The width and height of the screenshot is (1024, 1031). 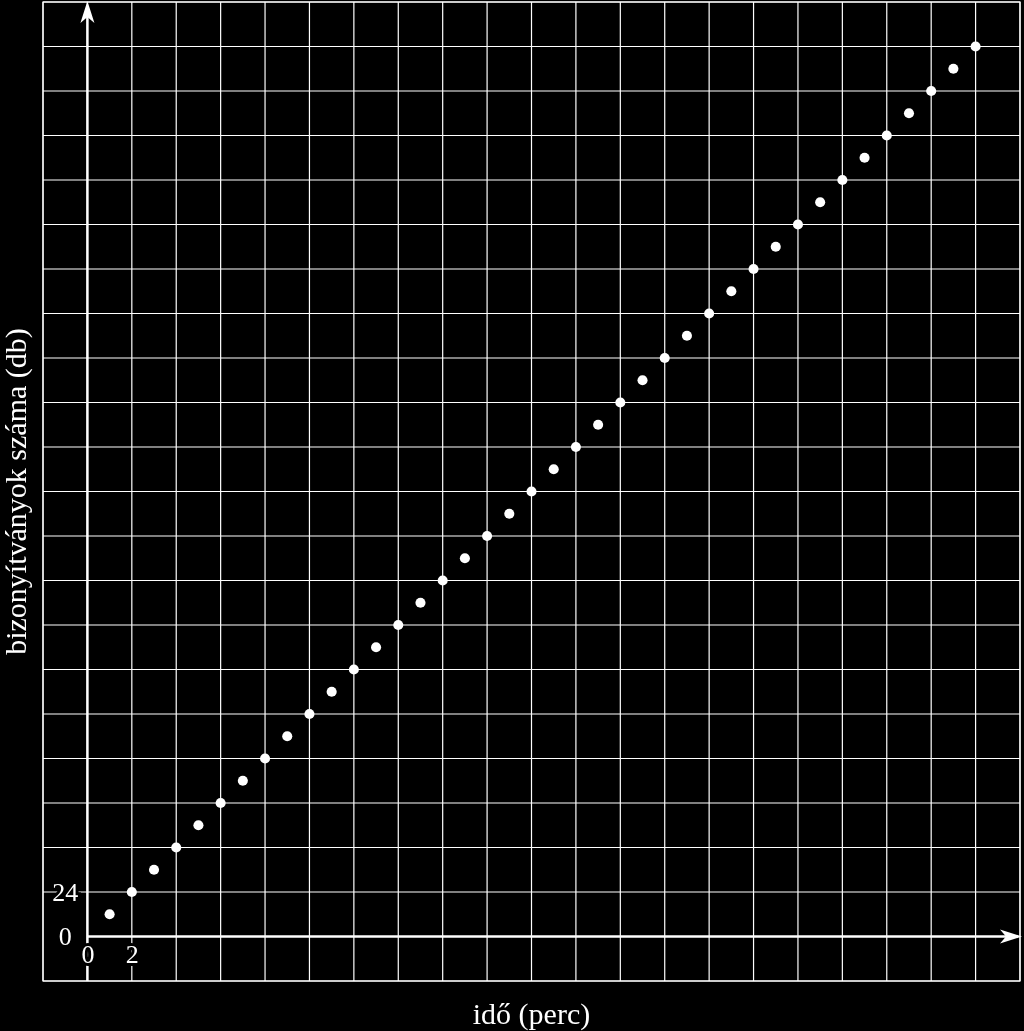 I want to click on y-tick-label: 24, so click(x=65, y=892).